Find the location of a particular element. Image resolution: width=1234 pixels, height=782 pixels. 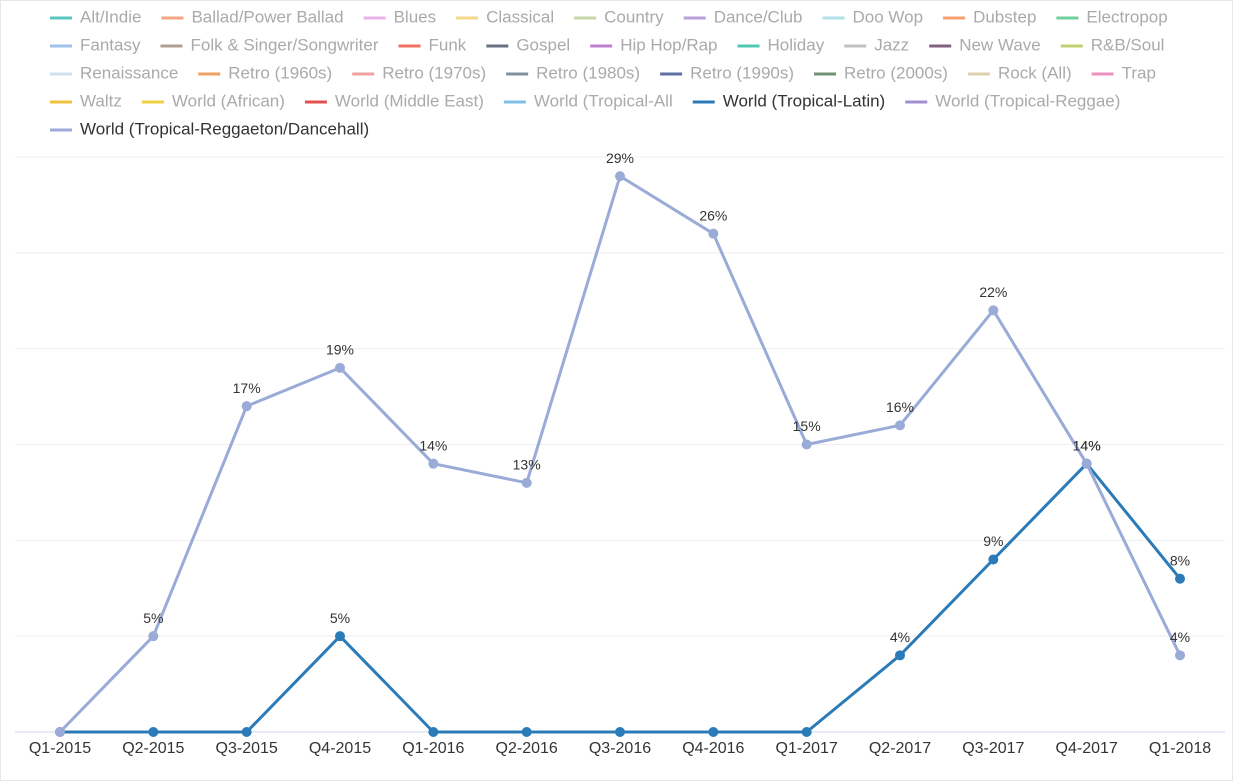

x-tick-label: Q2-2017 is located at coordinates (900, 748).